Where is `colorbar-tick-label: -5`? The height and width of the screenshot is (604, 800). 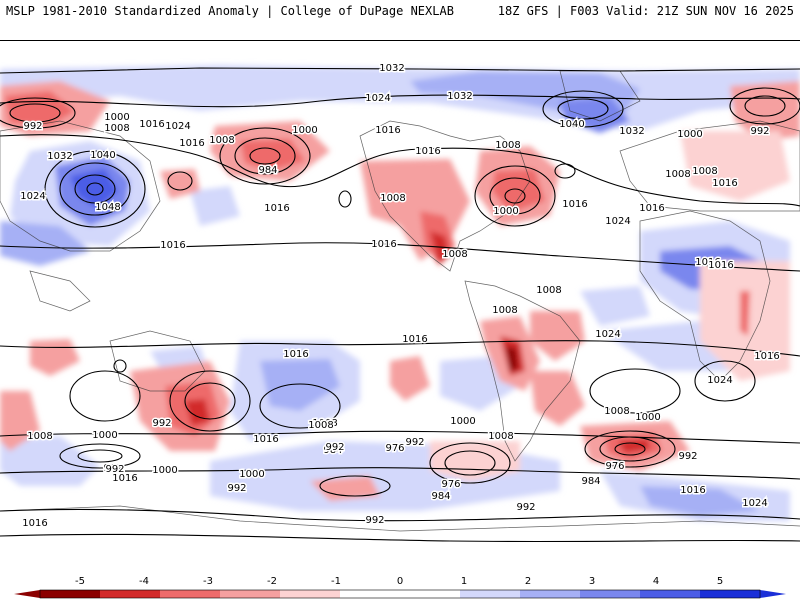
colorbar-tick-label: -5 is located at coordinates (80, 581).